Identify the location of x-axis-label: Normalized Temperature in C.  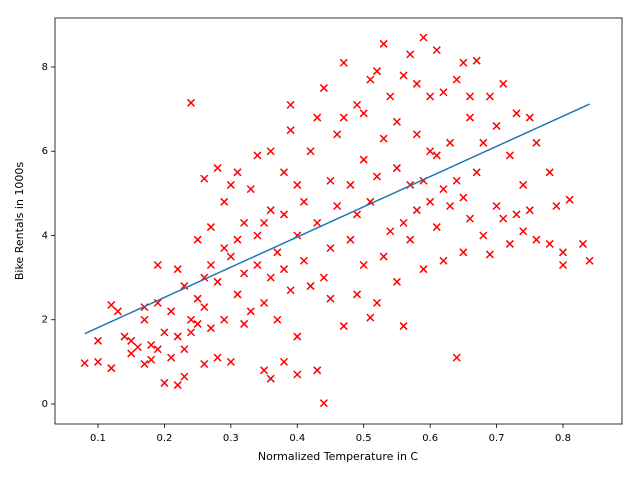
(338, 456).